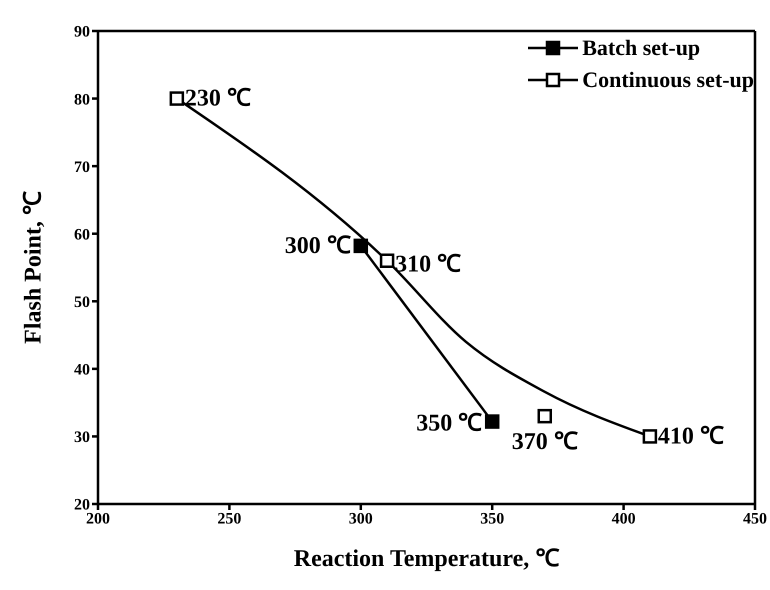  I want to click on annotation: 410 ℃, so click(691, 436).